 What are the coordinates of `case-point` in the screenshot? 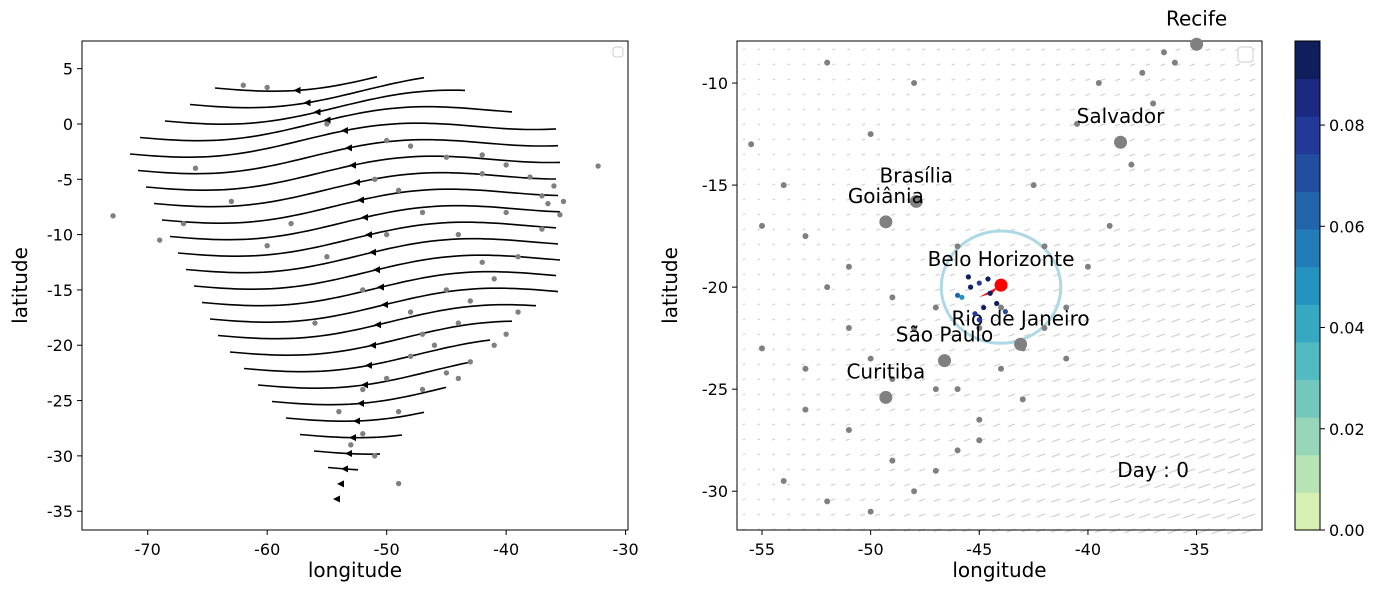 It's located at (997, 303).